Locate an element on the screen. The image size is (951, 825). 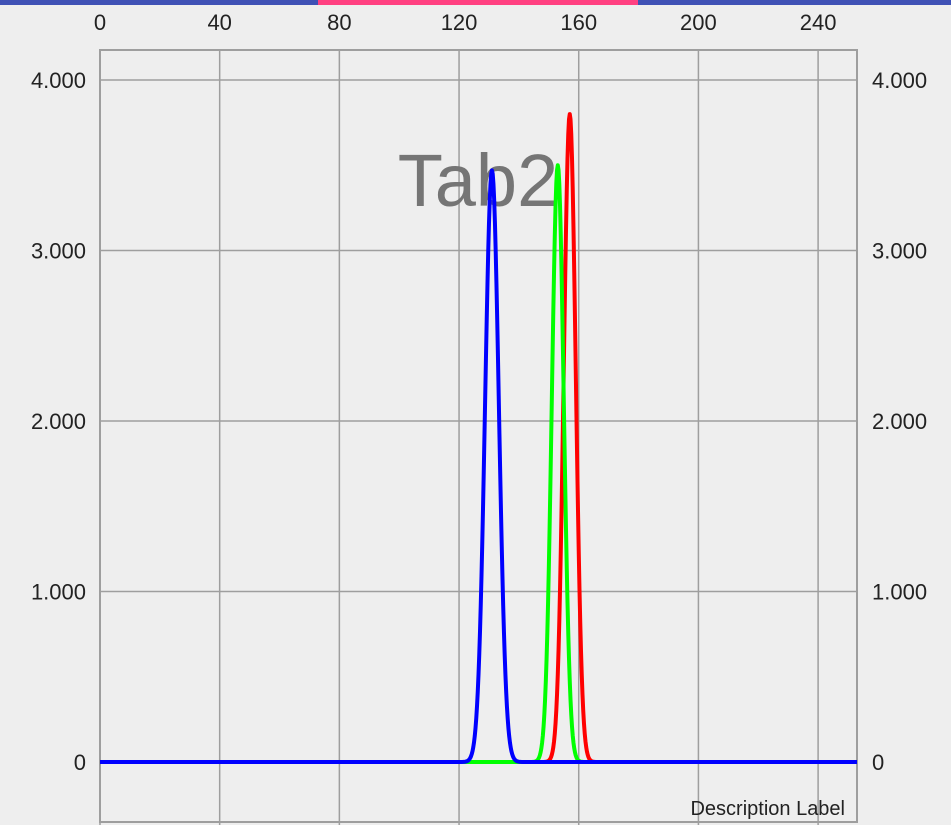
x-tick-label: 120 is located at coordinates (459, 22).